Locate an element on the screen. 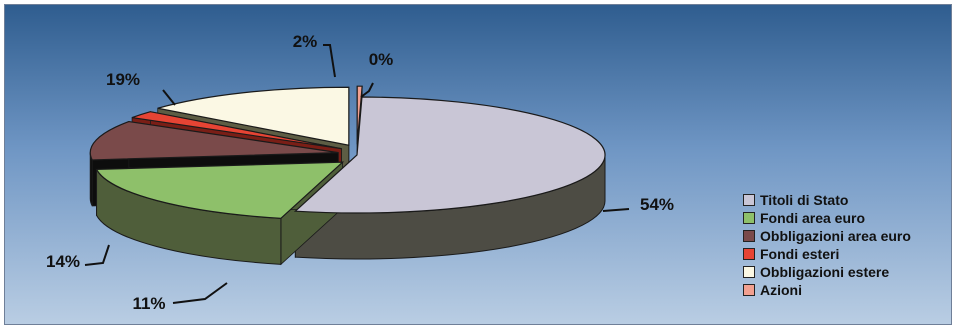 This screenshot has height=329, width=958. slice-fondi-esteri is located at coordinates (236, 130).